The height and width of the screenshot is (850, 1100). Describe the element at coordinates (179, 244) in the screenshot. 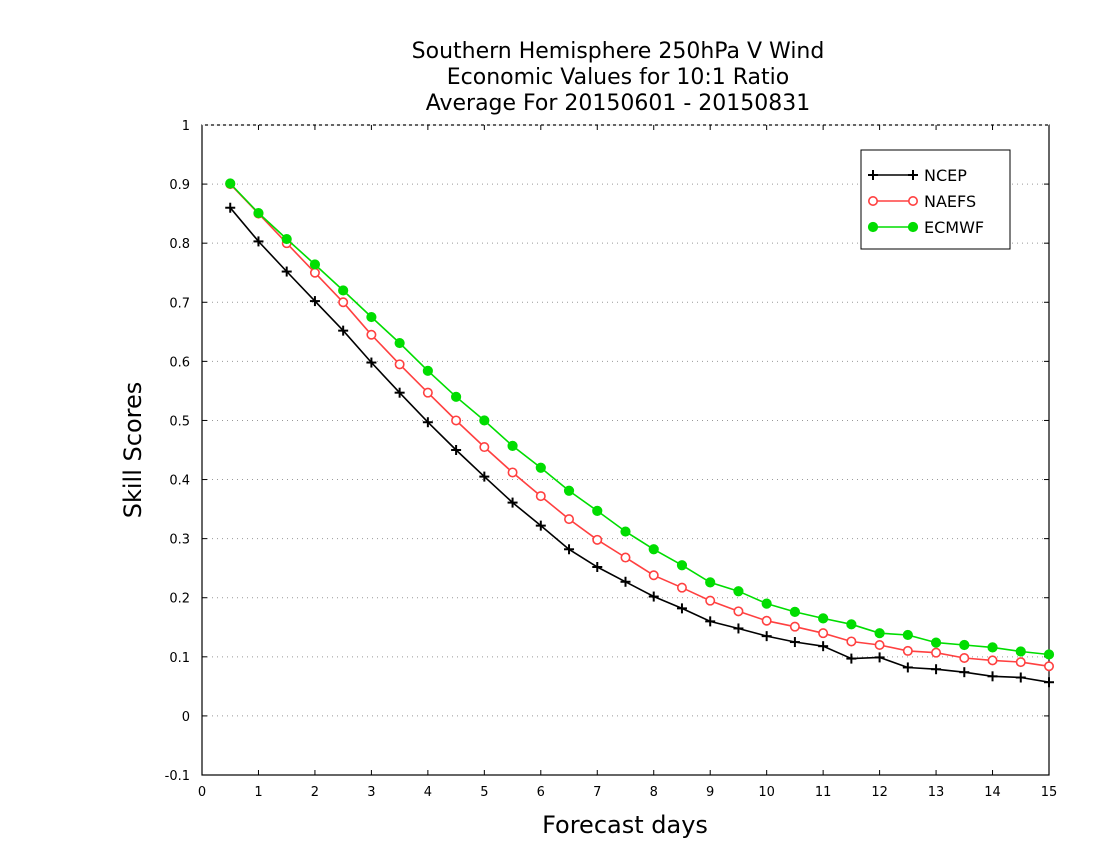

I see `y-tick-label: 0.8` at that location.